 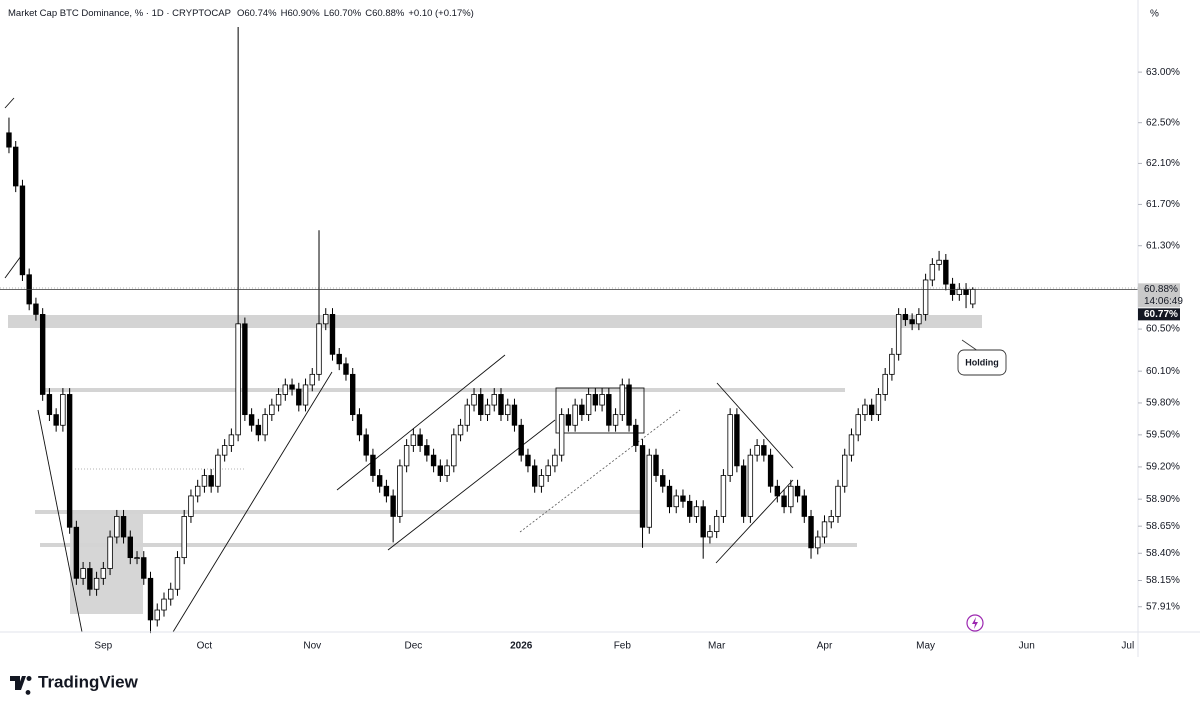 What do you see at coordinates (471, 485) in the screenshot?
I see `channel-line` at bounding box center [471, 485].